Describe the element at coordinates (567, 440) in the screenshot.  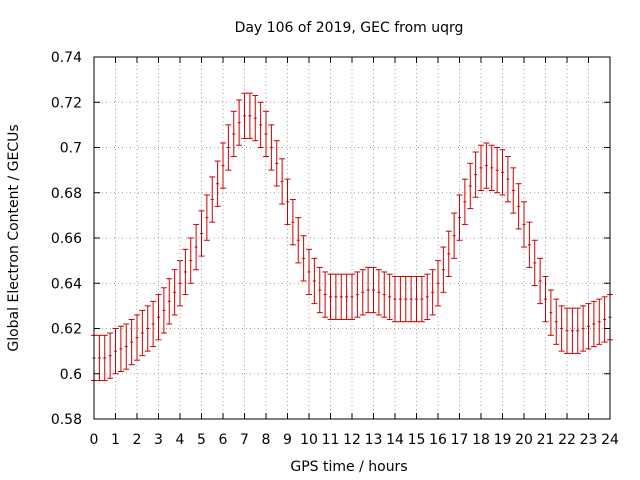
I see `x-tick-label: 22` at that location.